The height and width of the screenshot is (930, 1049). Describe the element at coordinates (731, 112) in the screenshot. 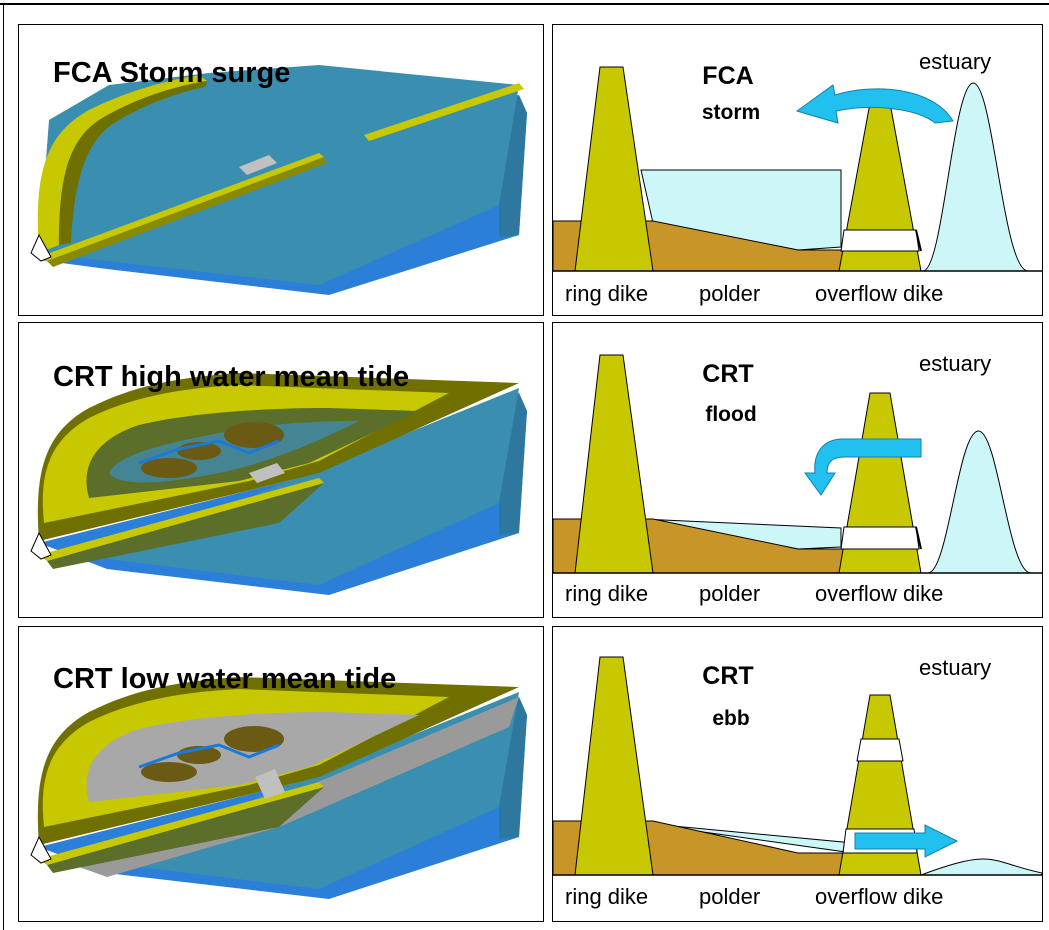

I see `regime-label: storm` at that location.